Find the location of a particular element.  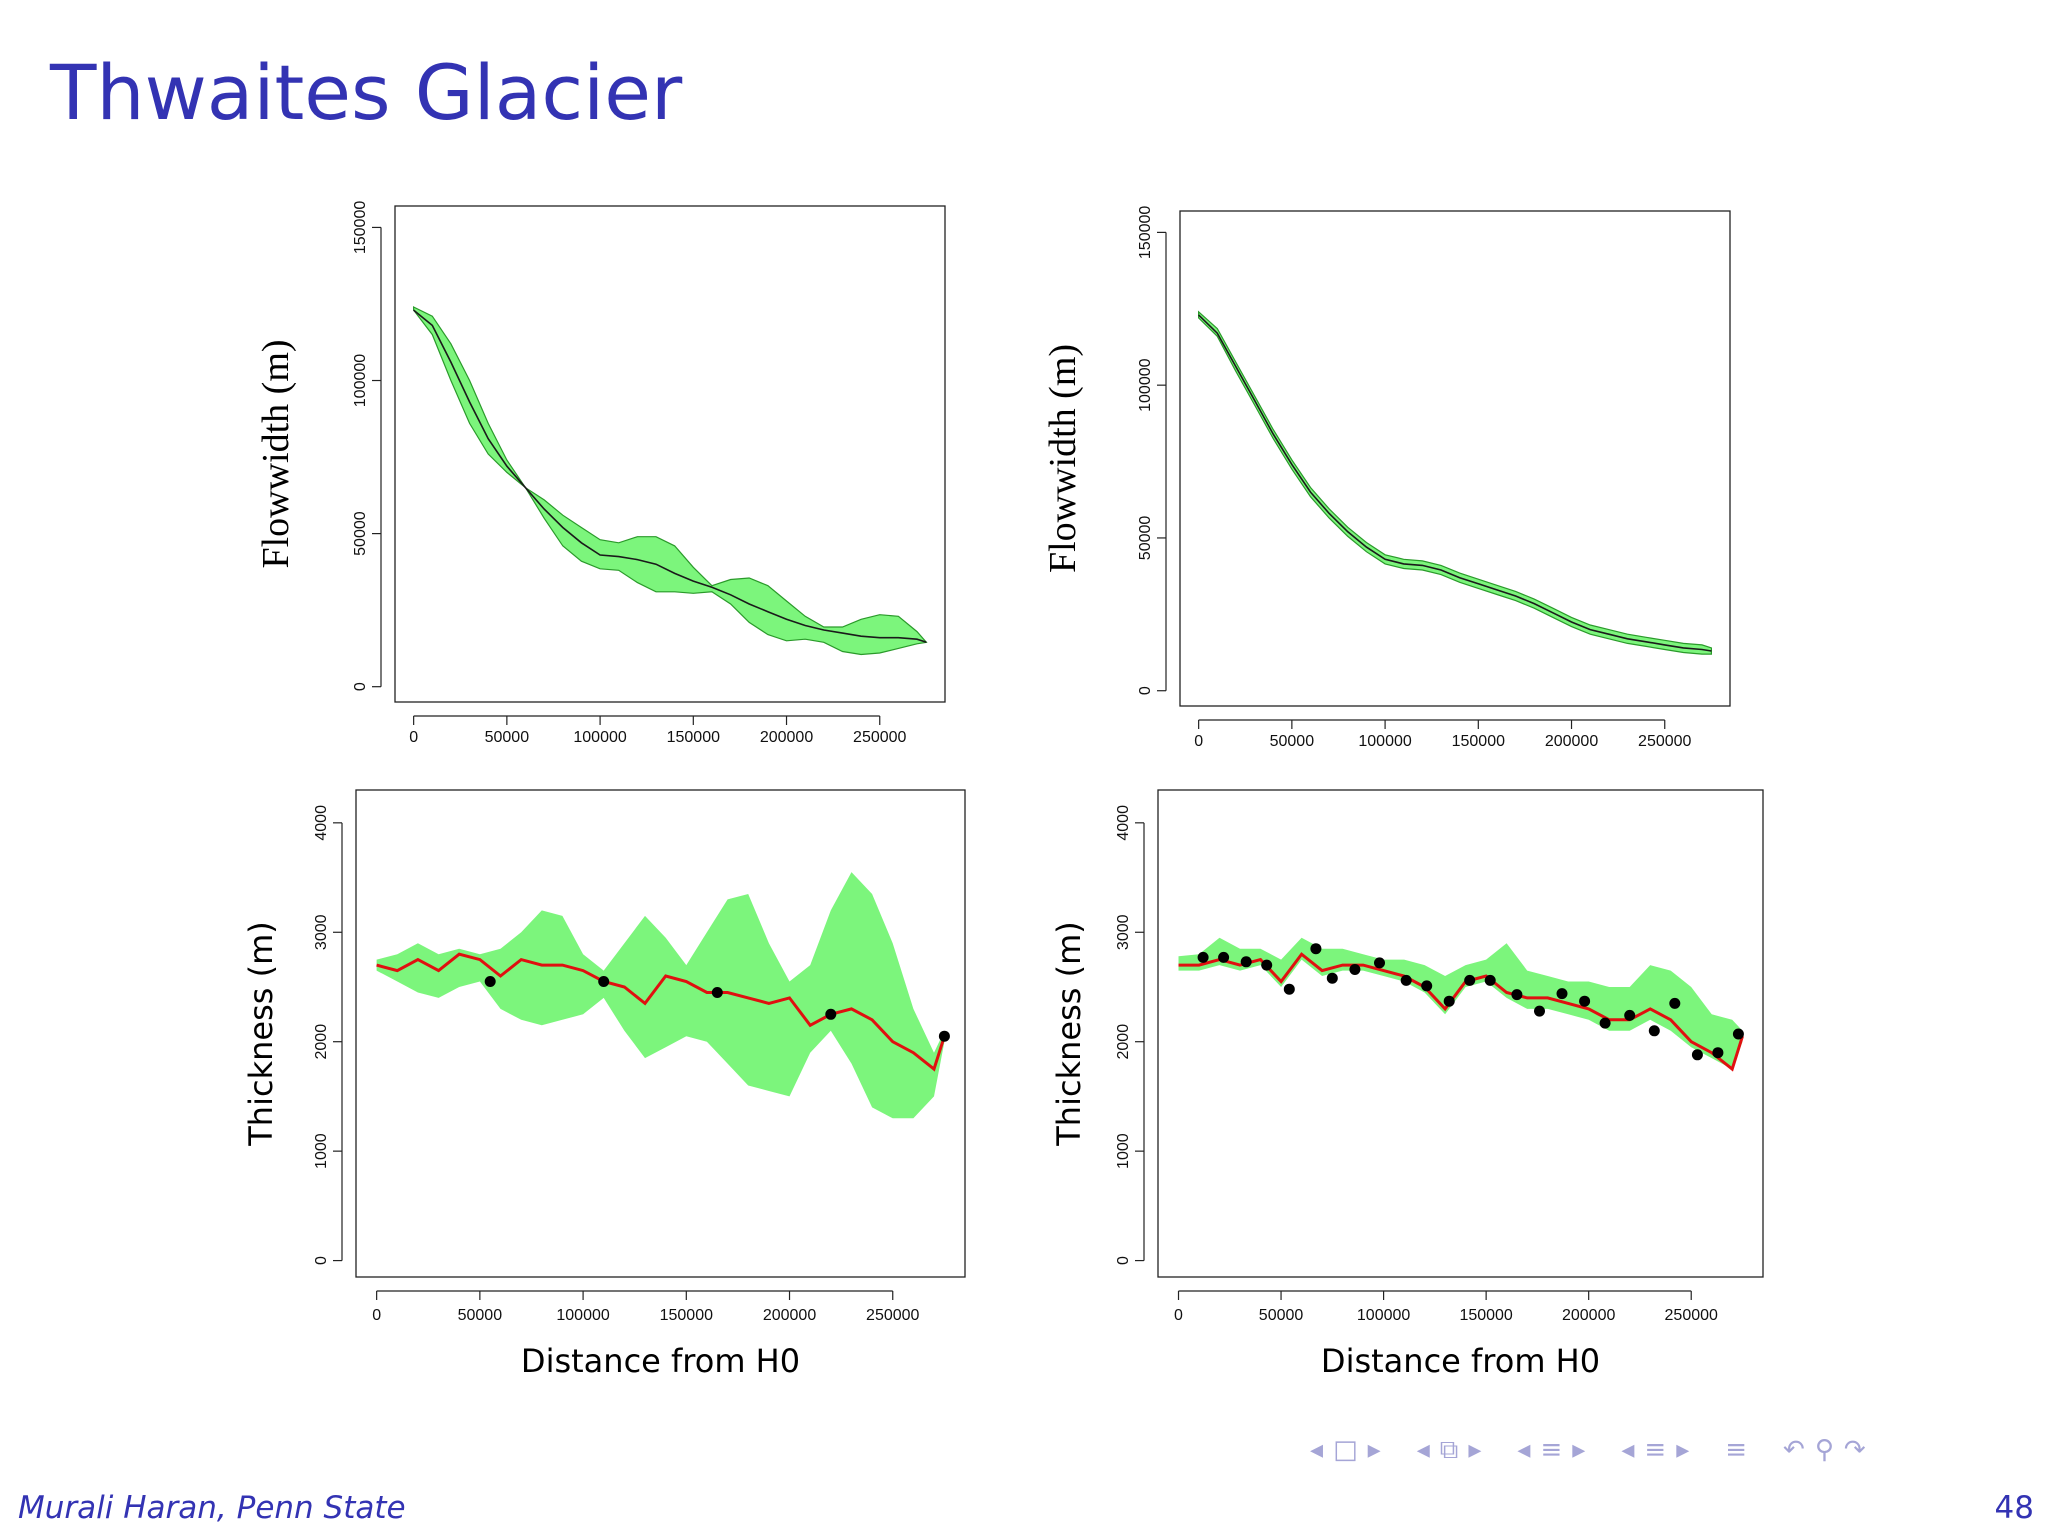

search-icon: ⚲ is located at coordinates (1824, 1450).